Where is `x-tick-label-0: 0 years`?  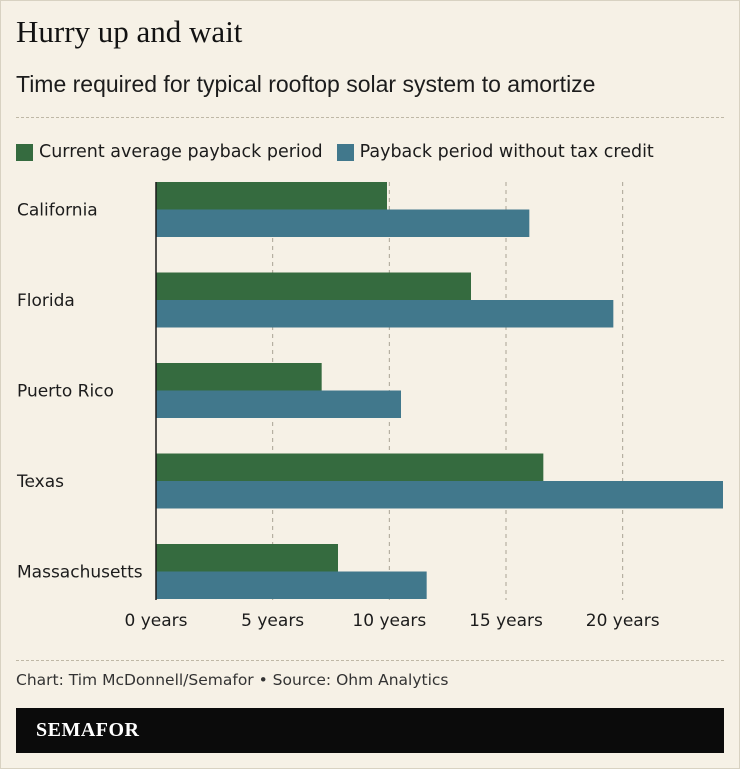
x-tick-label-0: 0 years is located at coordinates (155, 621).